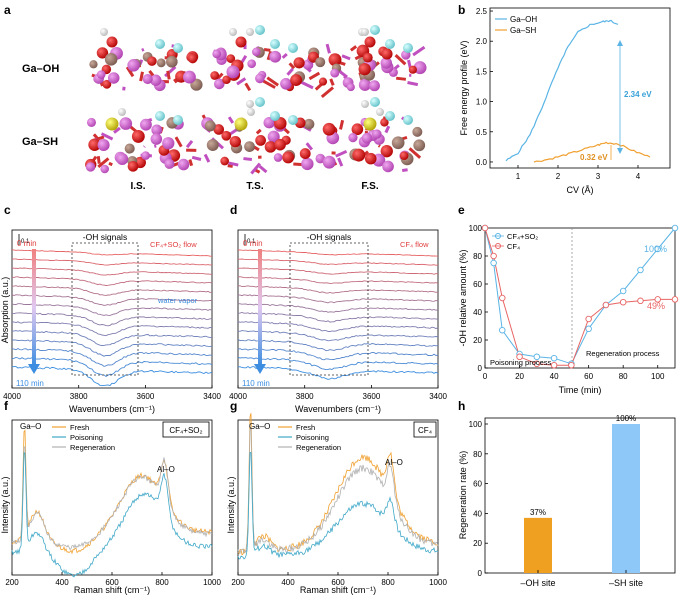 Image resolution: width=685 pixels, height=596 pixels. What do you see at coordinates (623, 353) in the screenshot?
I see `region-label-regeneration: Regeneration process` at bounding box center [623, 353].